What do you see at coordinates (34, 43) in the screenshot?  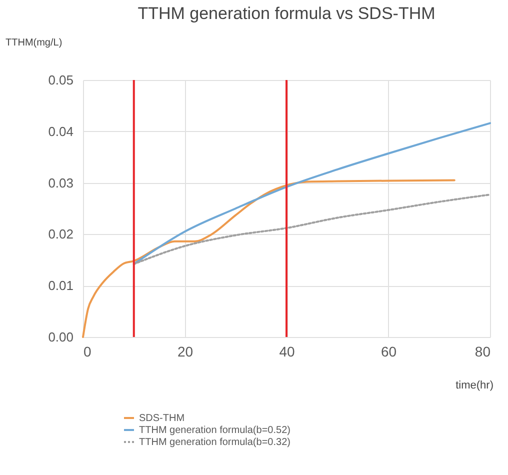 I see `y-axis-title: TTHM(mg/L)` at bounding box center [34, 43].